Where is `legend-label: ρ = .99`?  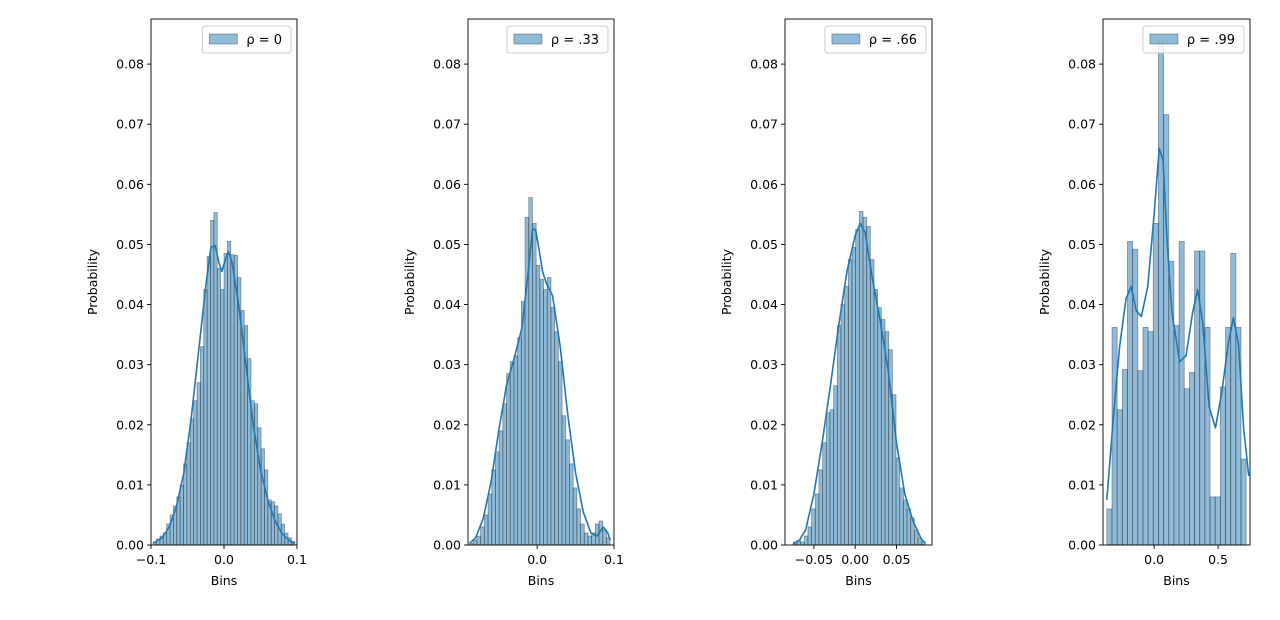 legend-label: ρ = .99 is located at coordinates (1211, 40).